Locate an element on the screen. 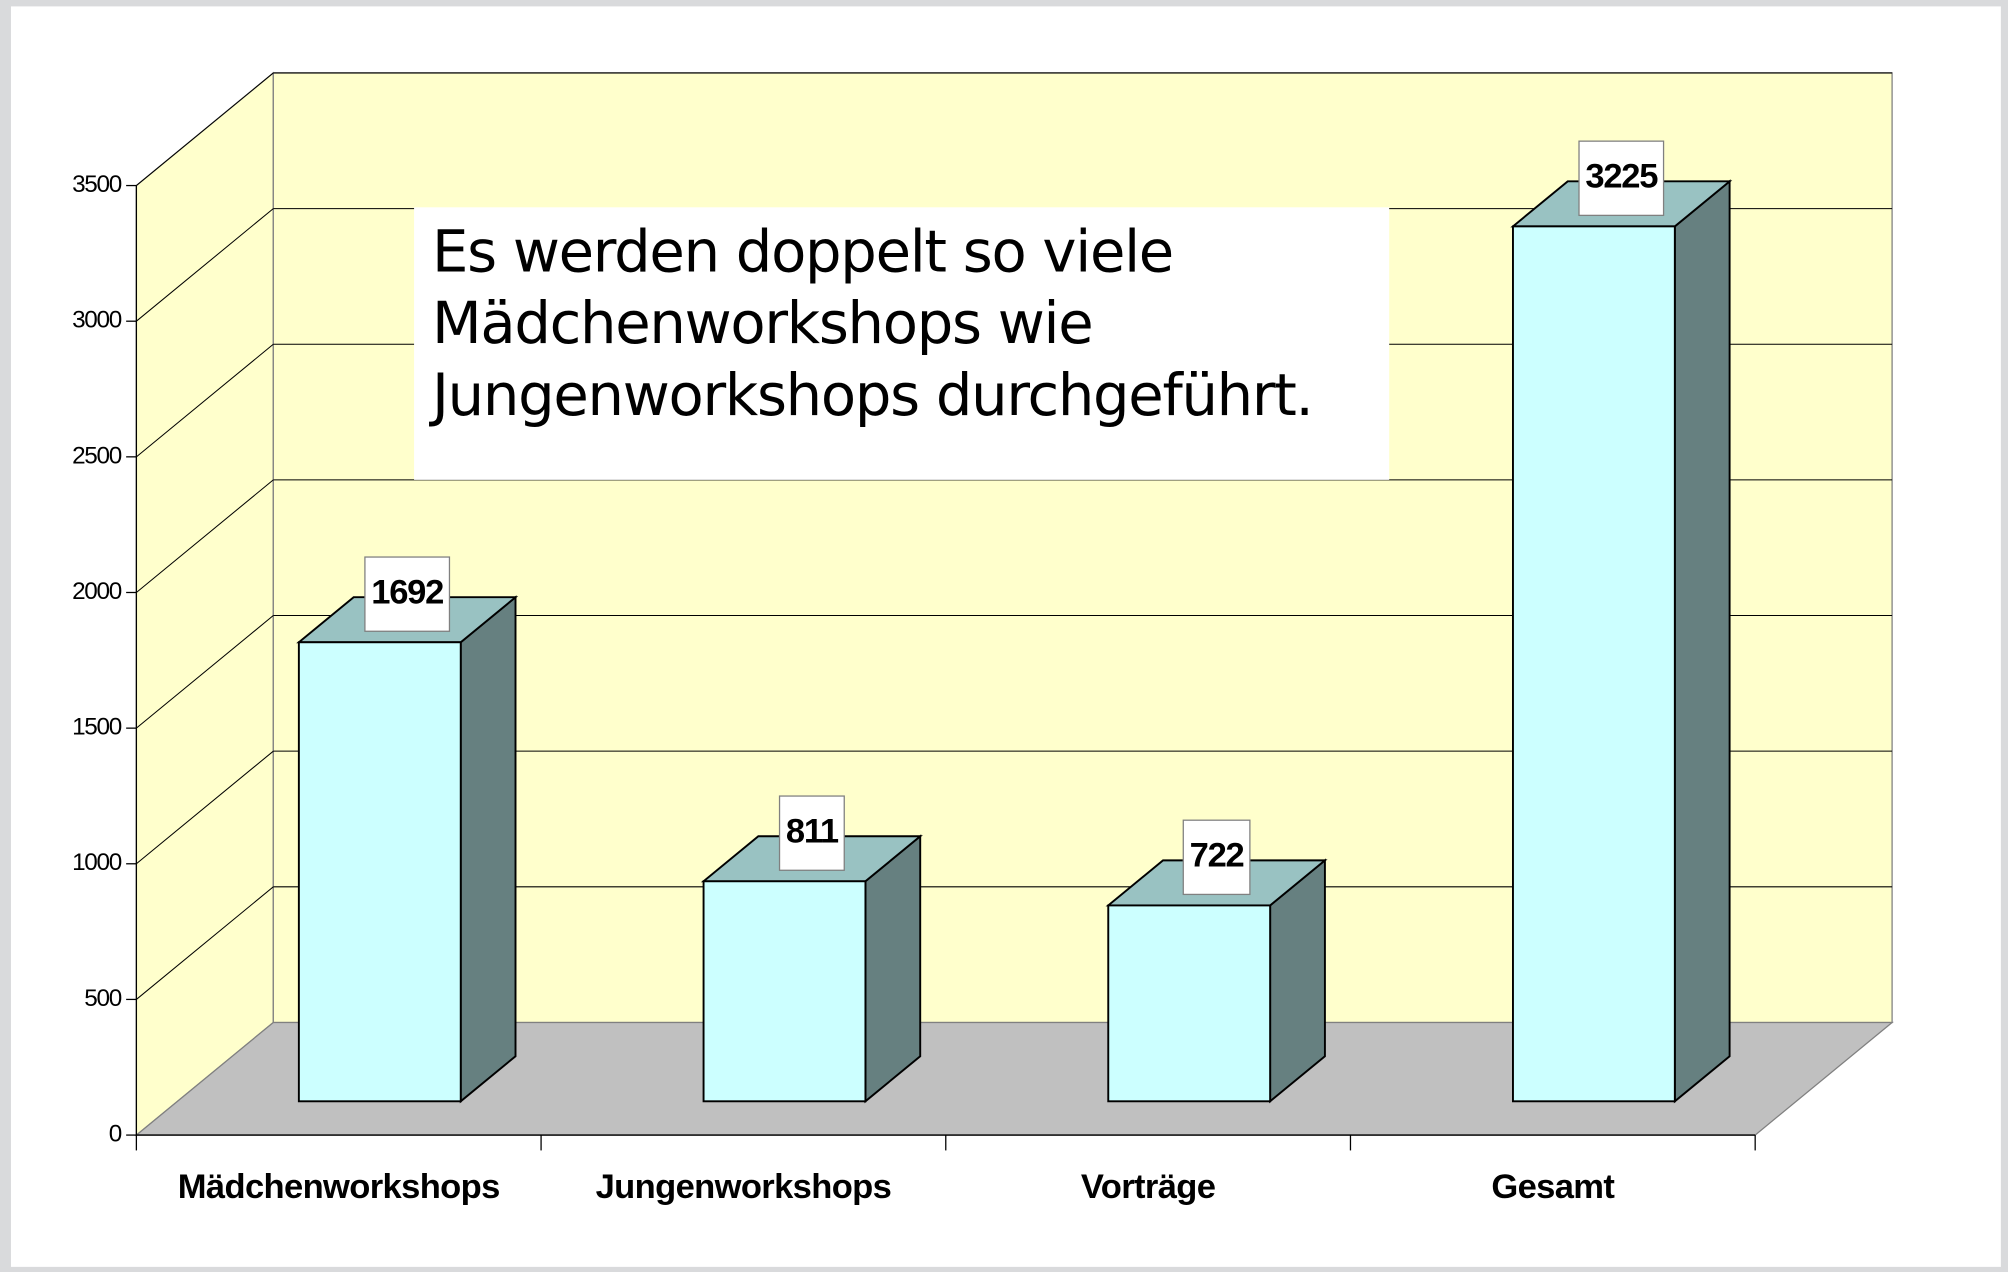 This screenshot has height=1272, width=2008. value-label: 3225 is located at coordinates (1621, 176).